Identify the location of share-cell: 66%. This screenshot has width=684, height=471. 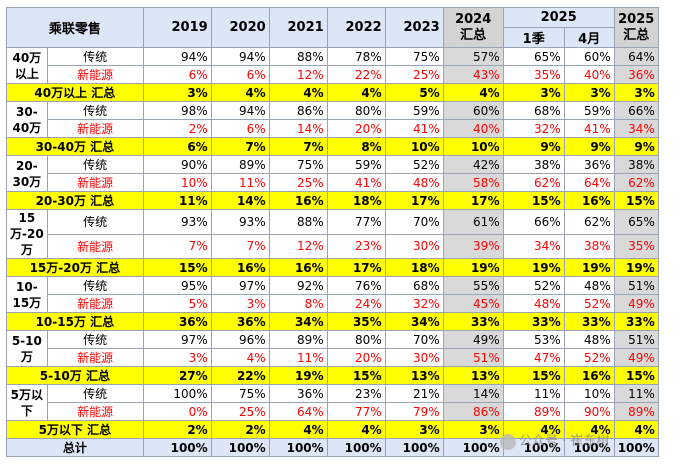
(533, 222).